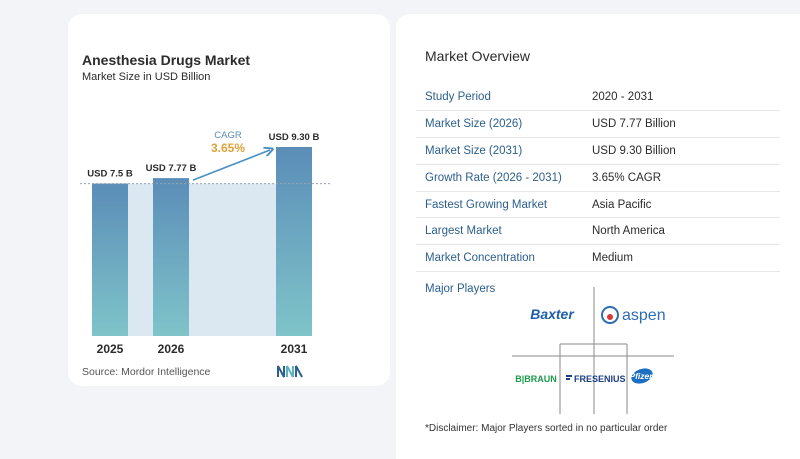 This screenshot has height=459, width=800. I want to click on major-players-logos: Baxter aspen B|BRAUN FRESENIUS Pfizer, so click(593, 350).